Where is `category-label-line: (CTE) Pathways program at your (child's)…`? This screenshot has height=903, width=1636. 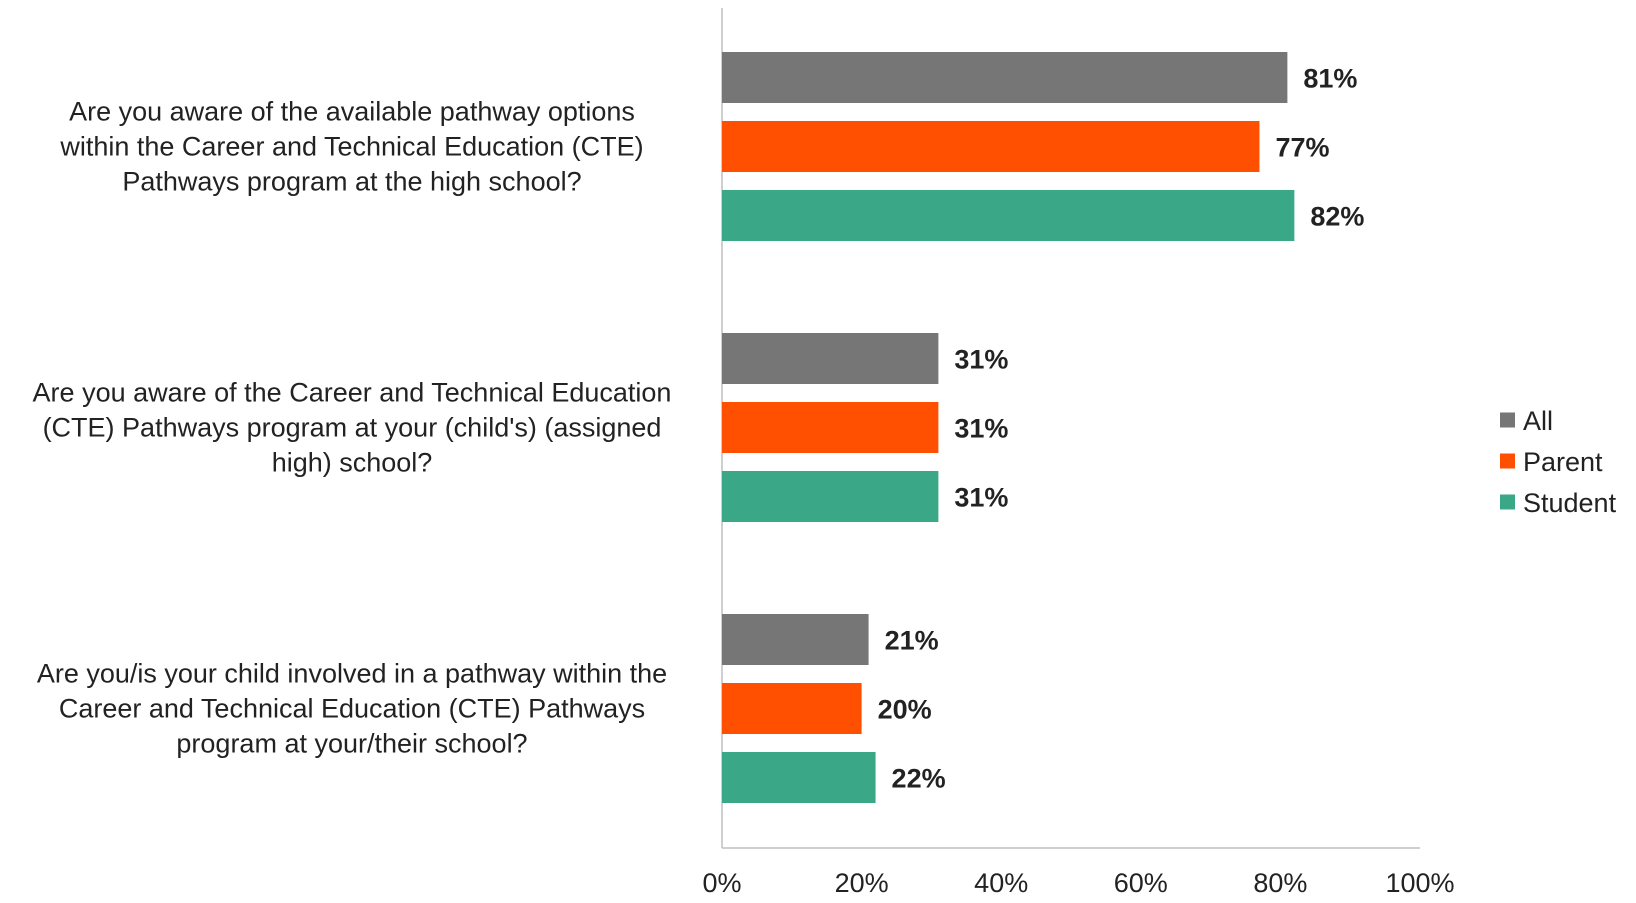 category-label-line: (CTE) Pathways program at your (child's)… is located at coordinates (352, 428).